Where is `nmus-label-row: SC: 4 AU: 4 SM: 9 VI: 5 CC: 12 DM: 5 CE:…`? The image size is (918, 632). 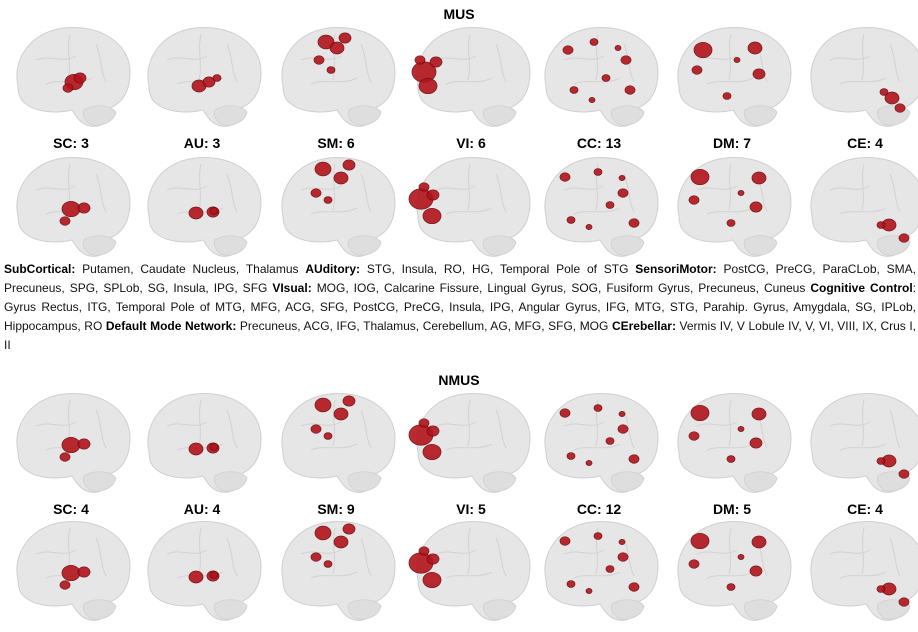 nmus-label-row: SC: 4 AU: 4 SM: 9 VI: 5 CC: 12 DM: 5 CE:… is located at coordinates (459, 510).